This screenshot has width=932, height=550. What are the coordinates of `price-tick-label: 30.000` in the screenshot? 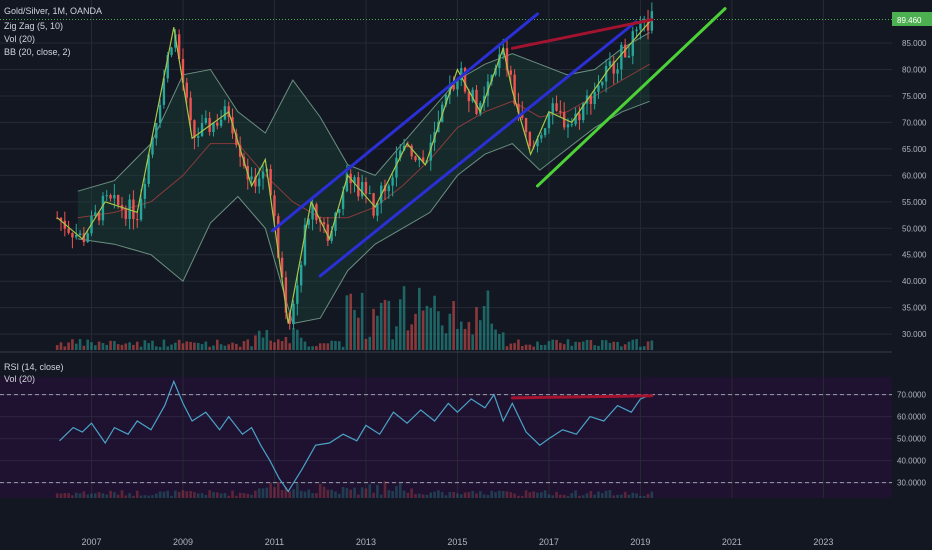 It's located at (914, 334).